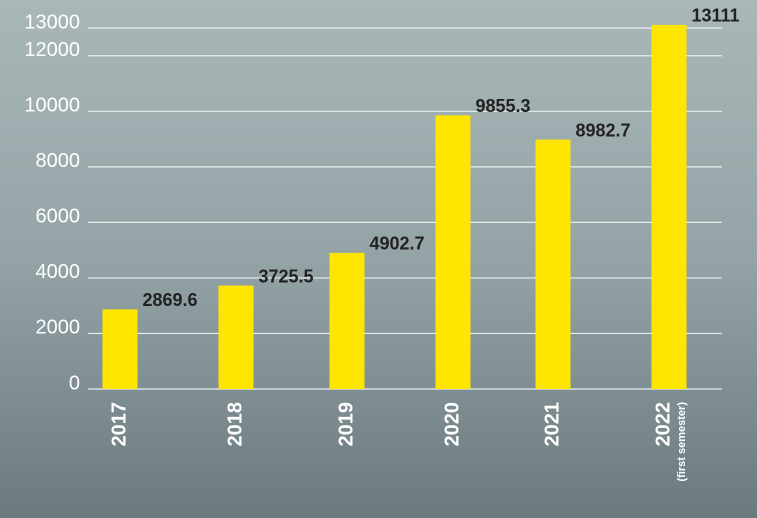 Image resolution: width=757 pixels, height=518 pixels. I want to click on x-tick-label: 2022, so click(663, 424).